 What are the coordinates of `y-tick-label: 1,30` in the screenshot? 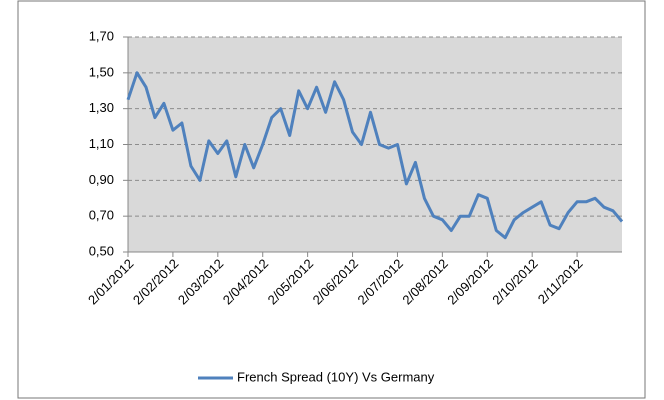 It's located at (101, 107).